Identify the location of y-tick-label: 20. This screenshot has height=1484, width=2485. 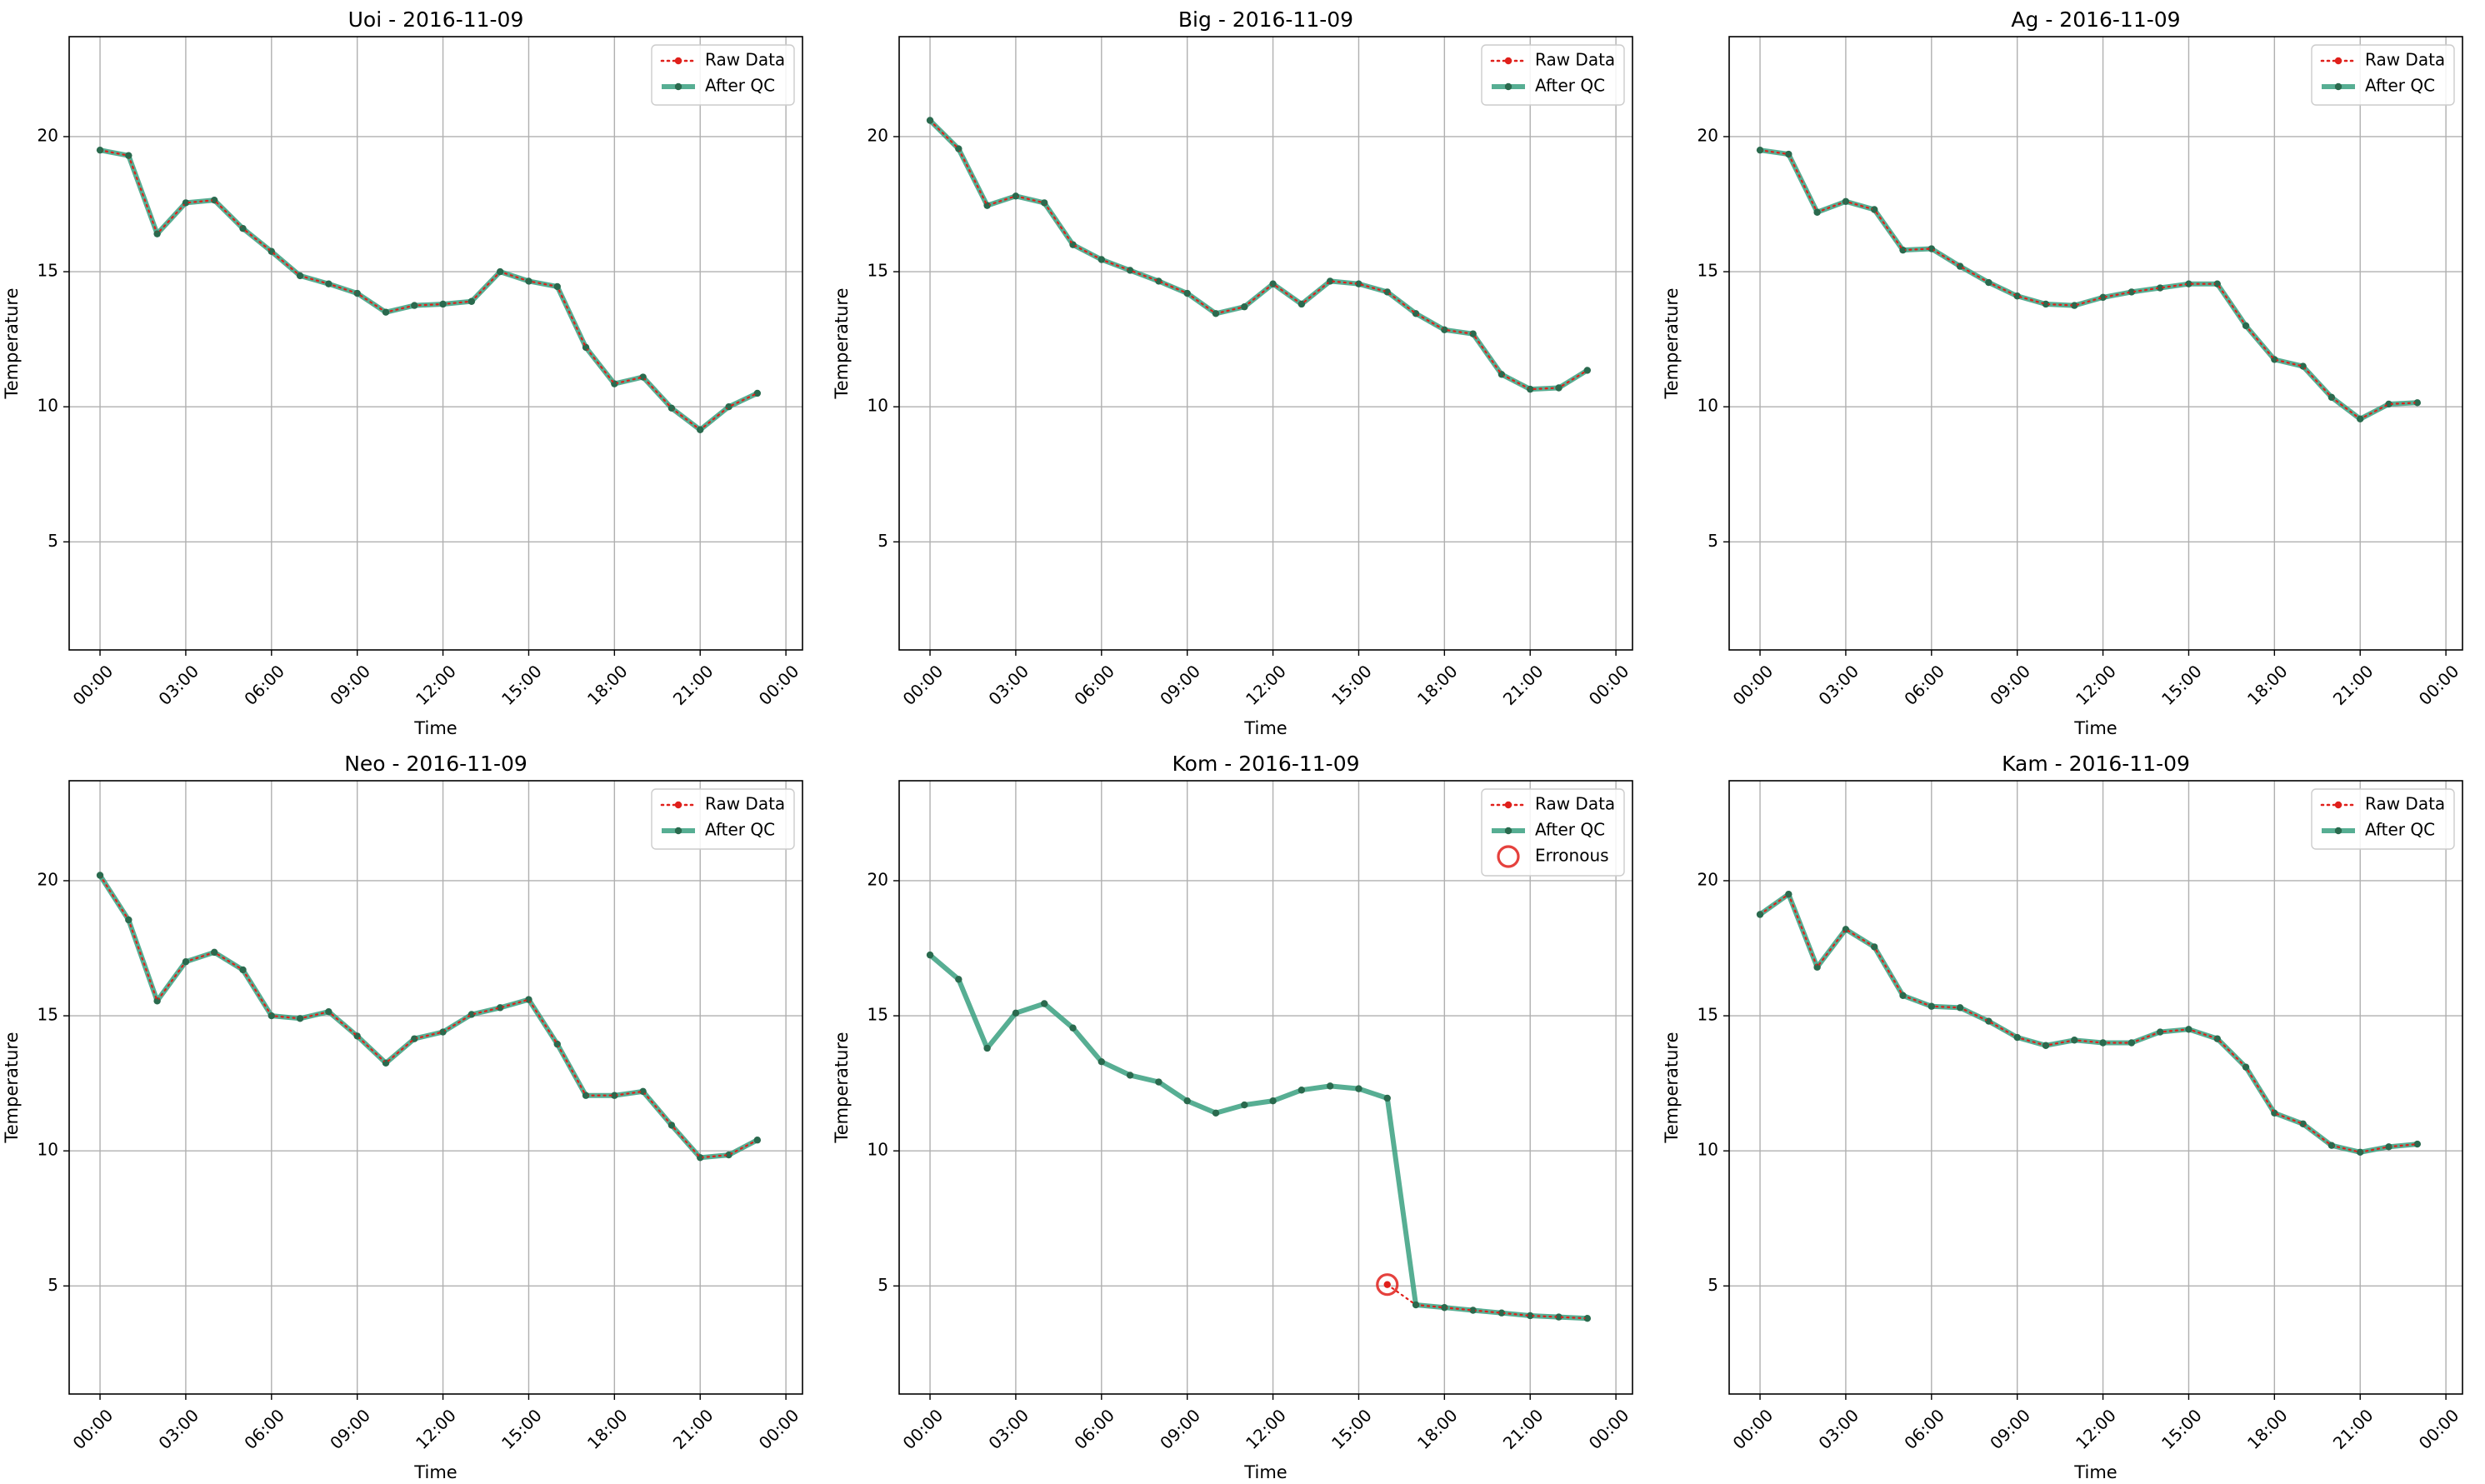
(48, 135).